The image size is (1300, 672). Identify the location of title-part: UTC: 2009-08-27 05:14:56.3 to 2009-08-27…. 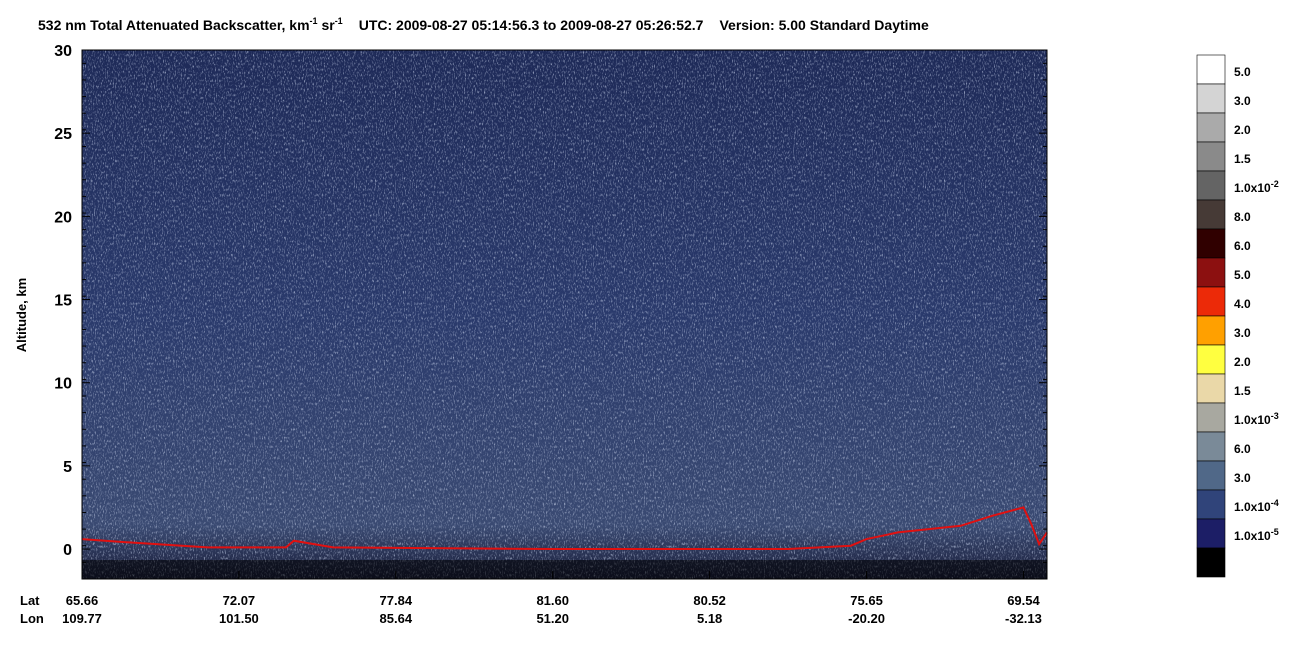
(531, 25).